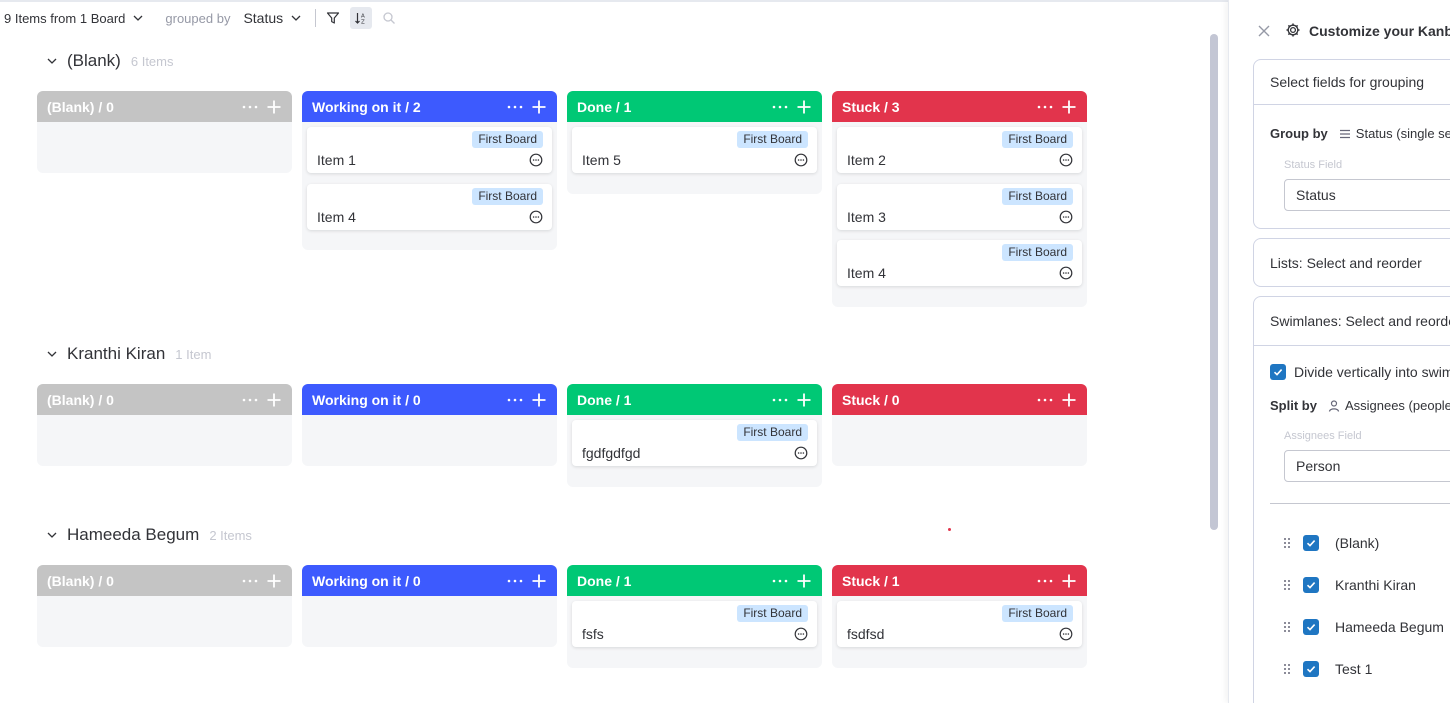 This screenshot has width=1450, height=703. What do you see at coordinates (959, 580) in the screenshot?
I see `column-header: Stuck / 1` at bounding box center [959, 580].